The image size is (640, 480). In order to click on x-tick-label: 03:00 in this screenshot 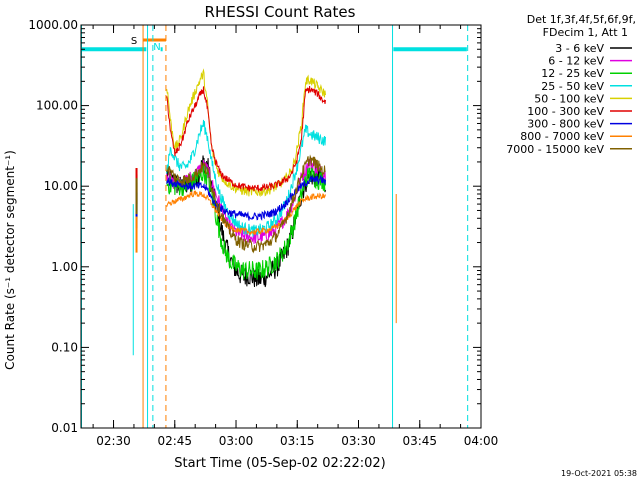, I will do `click(236, 441)`.